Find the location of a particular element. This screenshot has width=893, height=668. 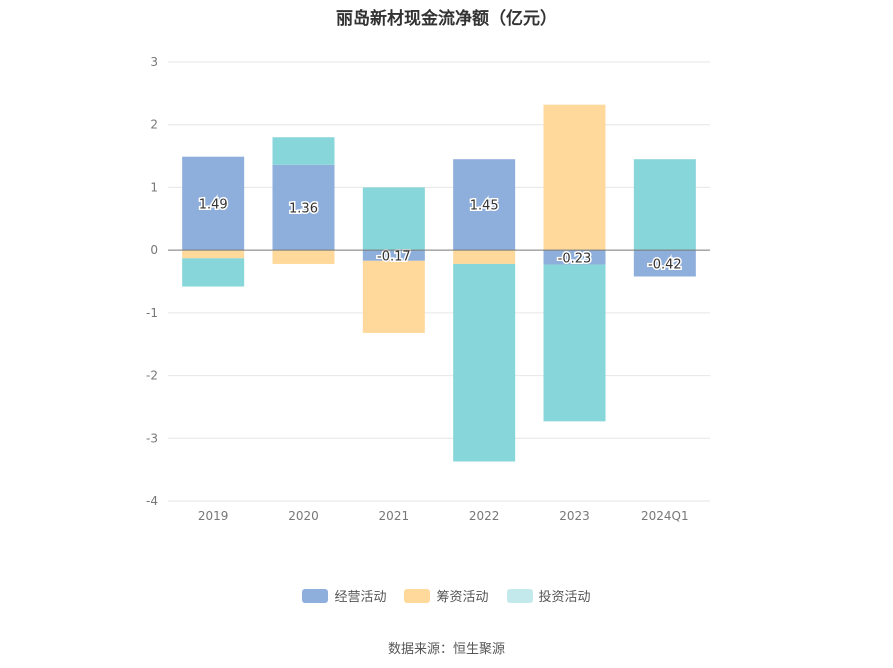

x-tick-label: 2021 is located at coordinates (394, 516).